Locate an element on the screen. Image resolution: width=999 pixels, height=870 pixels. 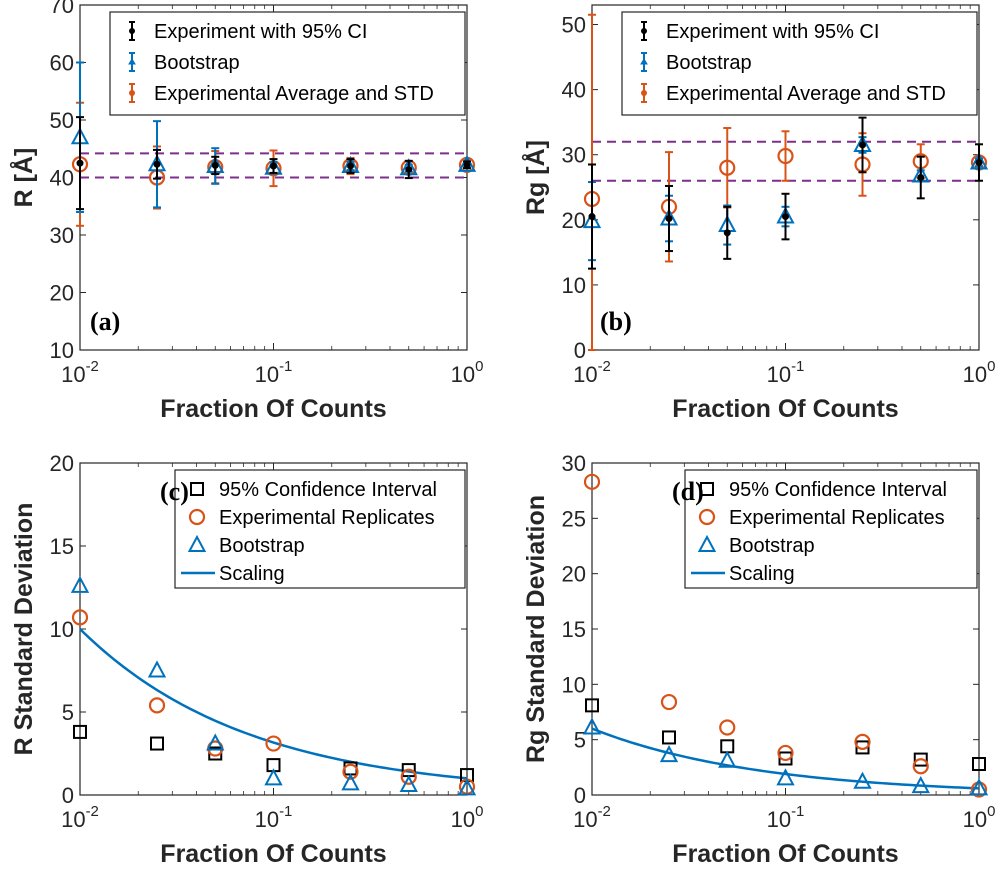
y-axis-label: Rg [Å] is located at coordinates (535, 177).